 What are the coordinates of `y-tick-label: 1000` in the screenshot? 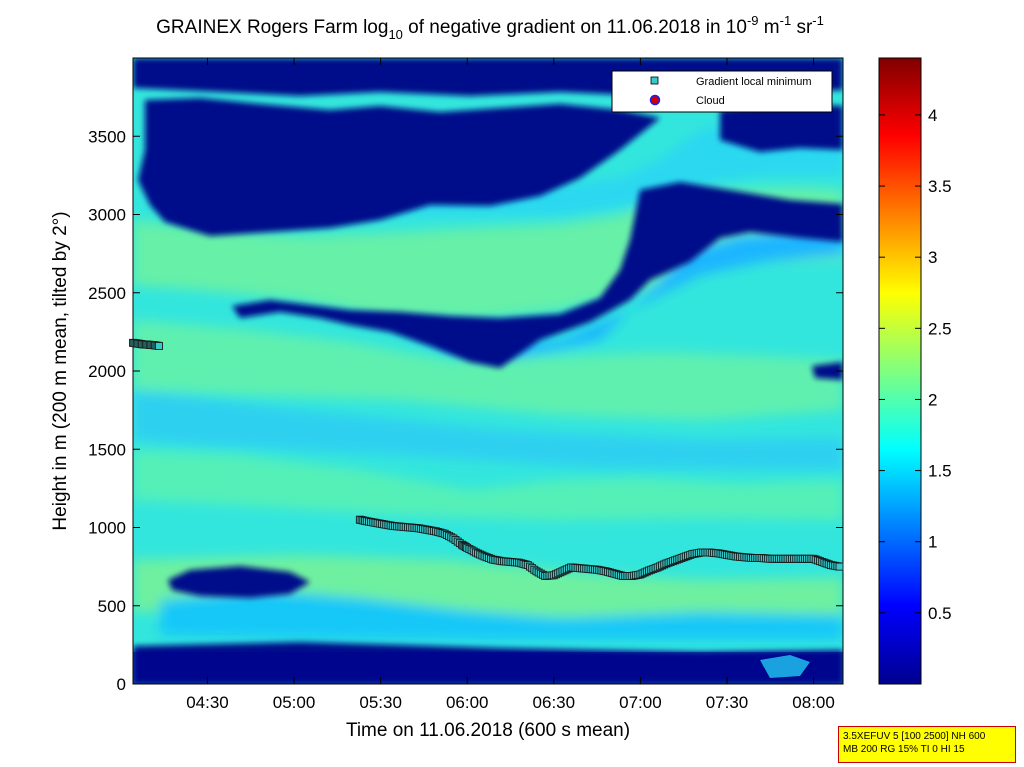 It's located at (107, 528).